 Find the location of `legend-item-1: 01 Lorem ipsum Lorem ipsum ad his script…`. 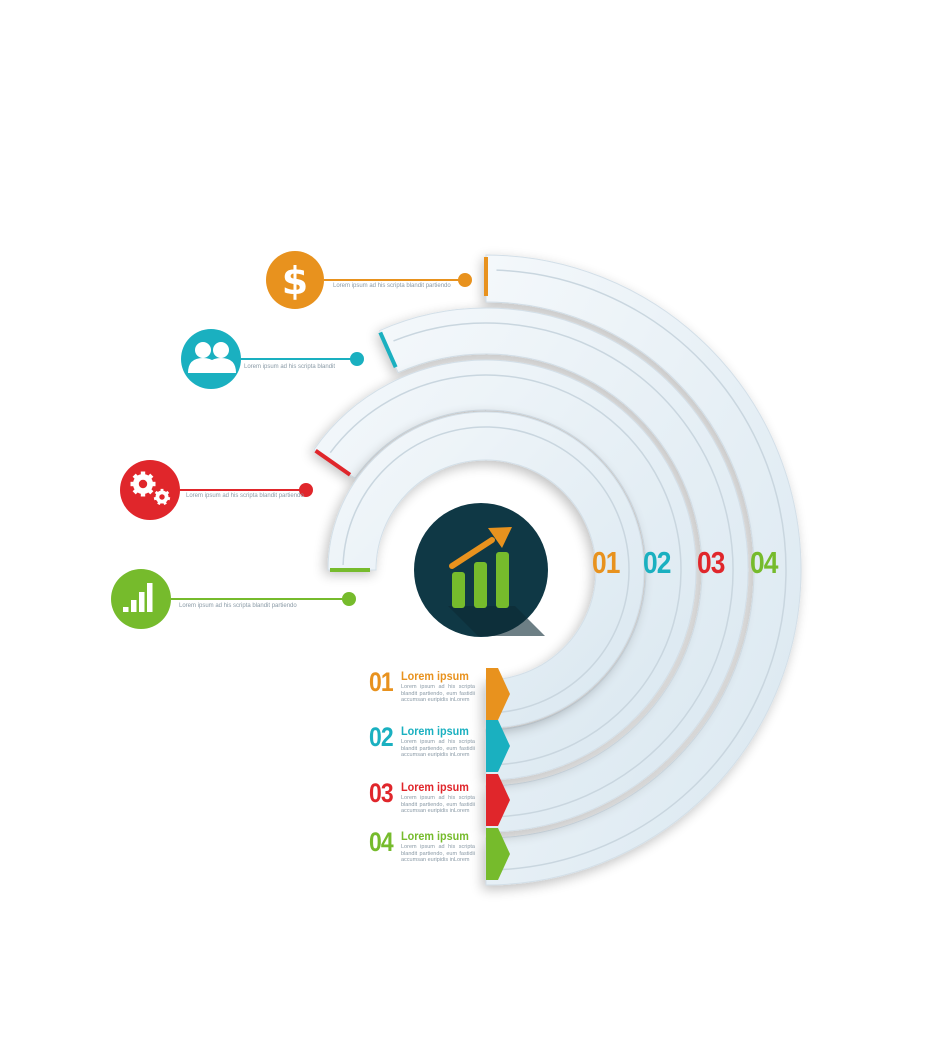

legend-item-1: 01 Lorem ipsum Lorem ipsum ad his script… is located at coordinates (425, 692).